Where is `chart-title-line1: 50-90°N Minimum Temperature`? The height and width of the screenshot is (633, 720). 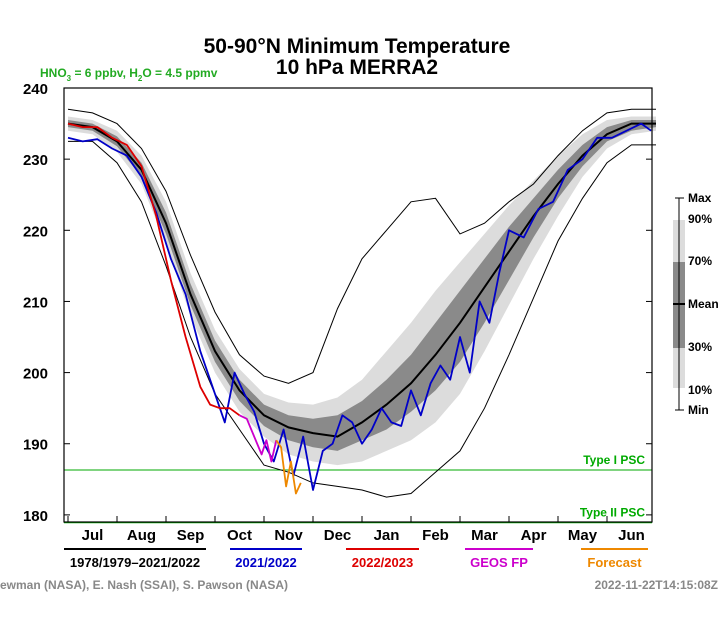 chart-title-line1: 50-90°N Minimum Temperature is located at coordinates (357, 46).